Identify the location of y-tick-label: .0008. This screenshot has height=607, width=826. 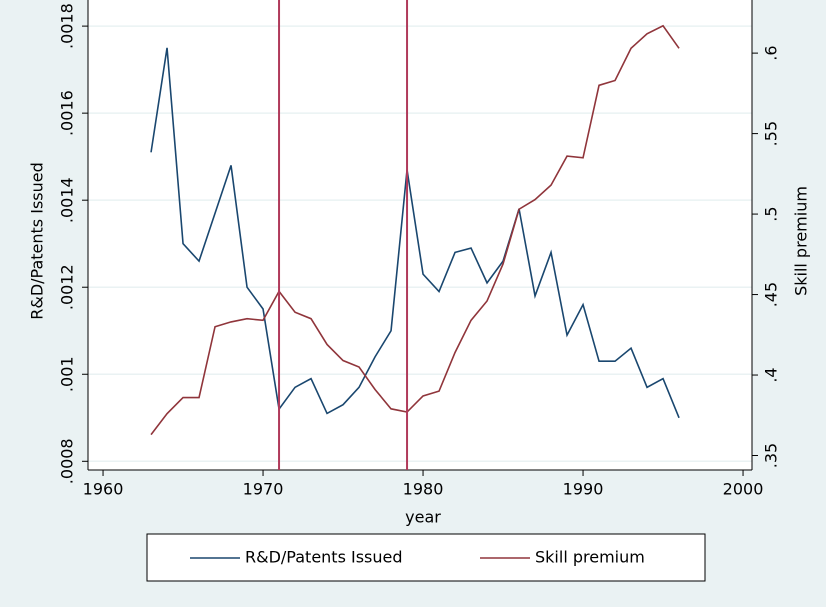
(67, 461).